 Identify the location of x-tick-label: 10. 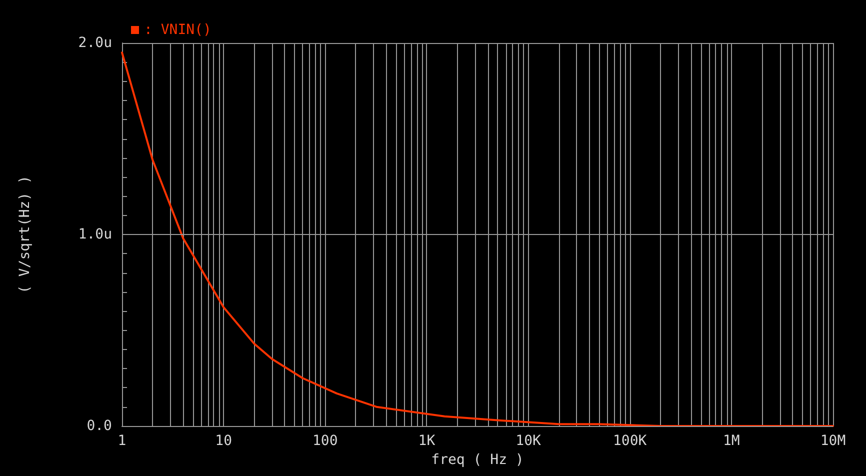
(223, 441).